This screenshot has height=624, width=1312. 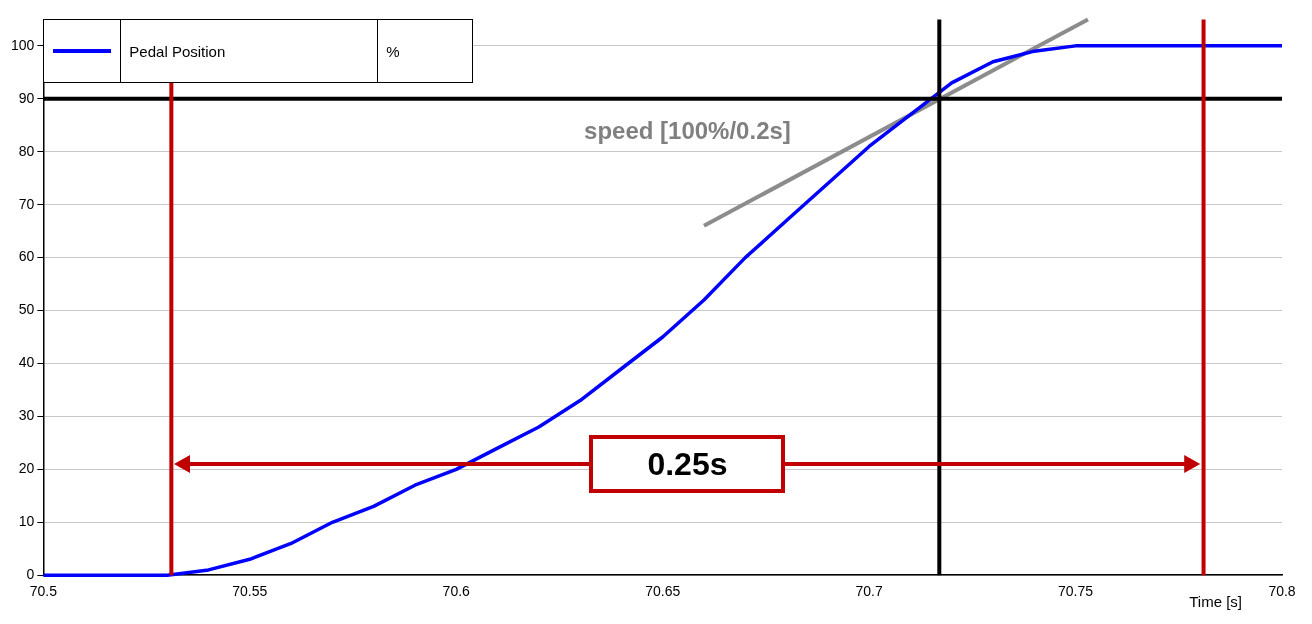 I want to click on x-axis-title: Time [s], so click(x=1215, y=602).